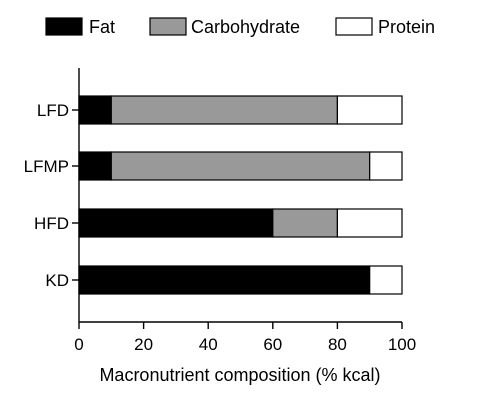 The image size is (487, 407). What do you see at coordinates (51, 223) in the screenshot?
I see `y-tick-label-hfd: HFD` at bounding box center [51, 223].